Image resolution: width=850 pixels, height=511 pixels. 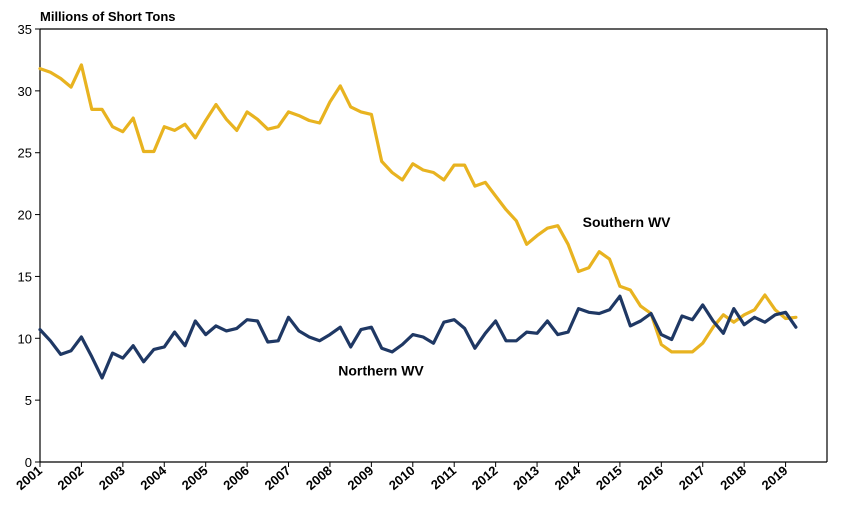 What do you see at coordinates (650, 478) in the screenshot?
I see `x-tick-label: 2016` at bounding box center [650, 478].